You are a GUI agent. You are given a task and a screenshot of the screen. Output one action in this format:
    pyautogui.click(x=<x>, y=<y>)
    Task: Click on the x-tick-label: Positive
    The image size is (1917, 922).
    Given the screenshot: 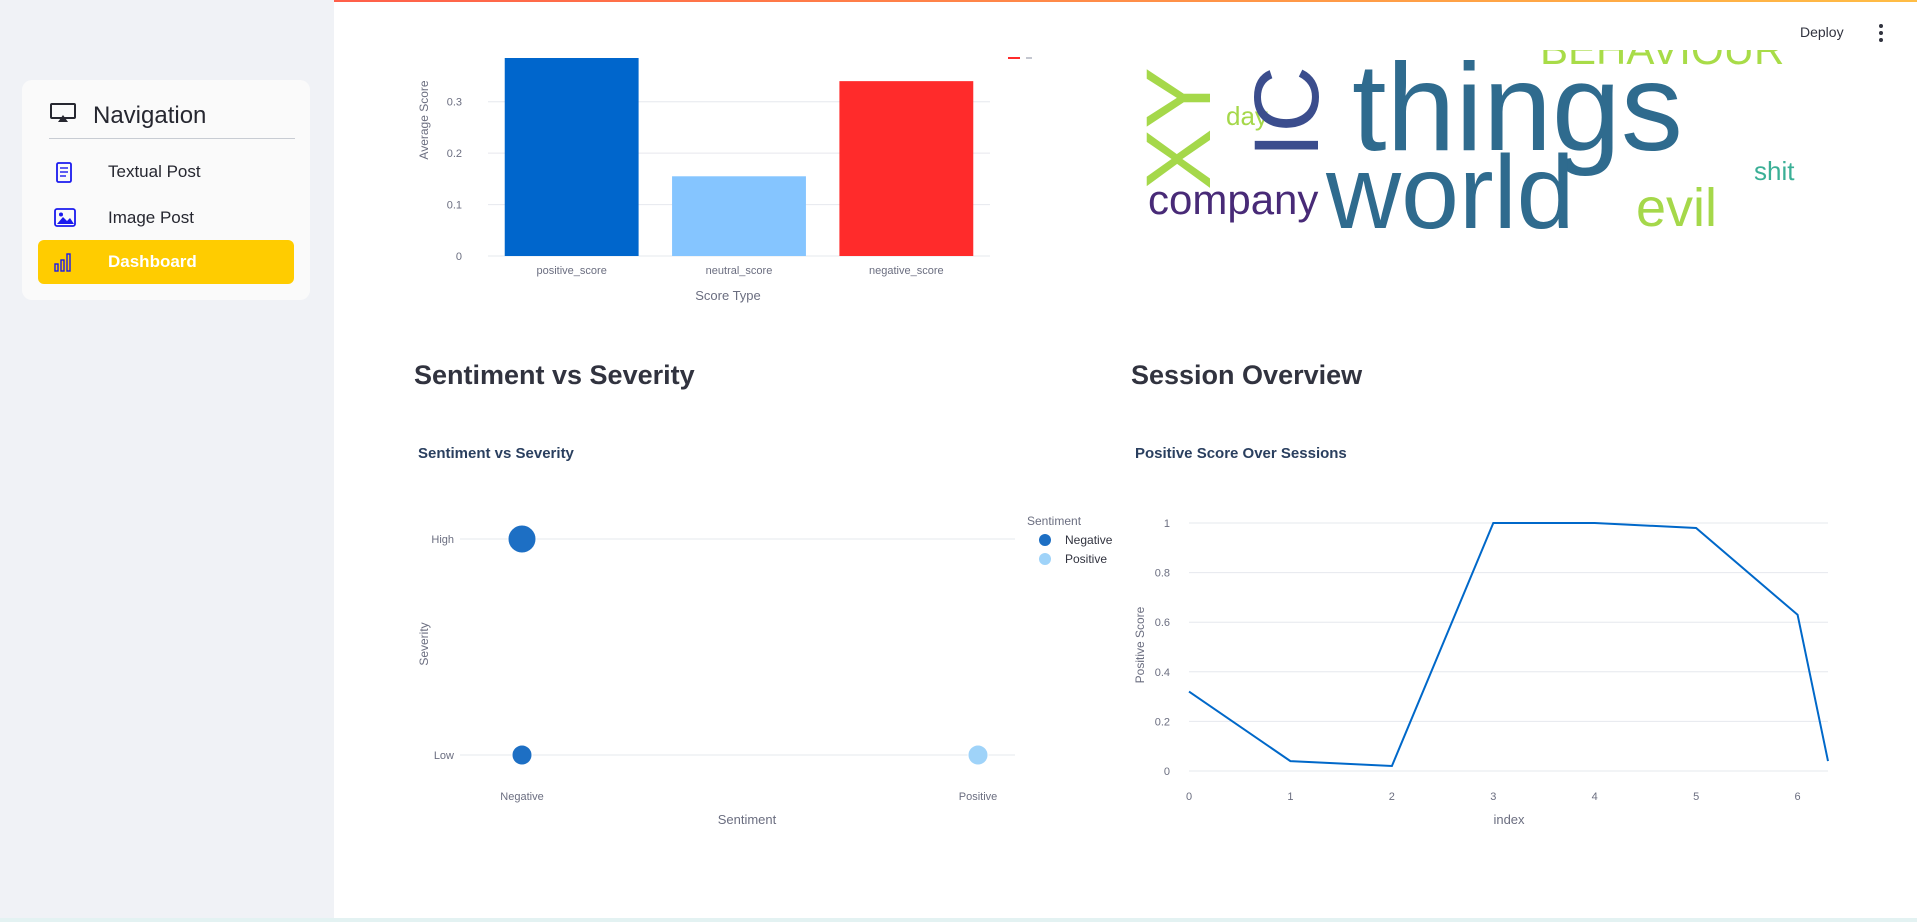 What is the action you would take?
    pyautogui.click(x=978, y=797)
    